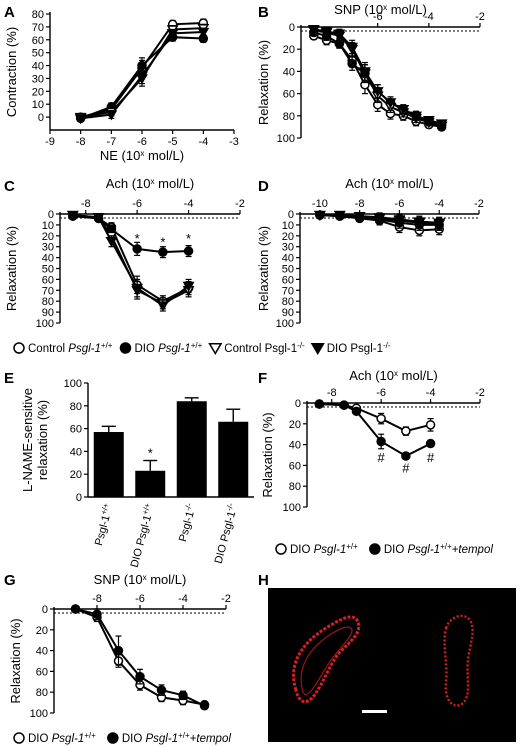  What do you see at coordinates (263, 580) in the screenshot?
I see `panel-label-h: H` at bounding box center [263, 580].